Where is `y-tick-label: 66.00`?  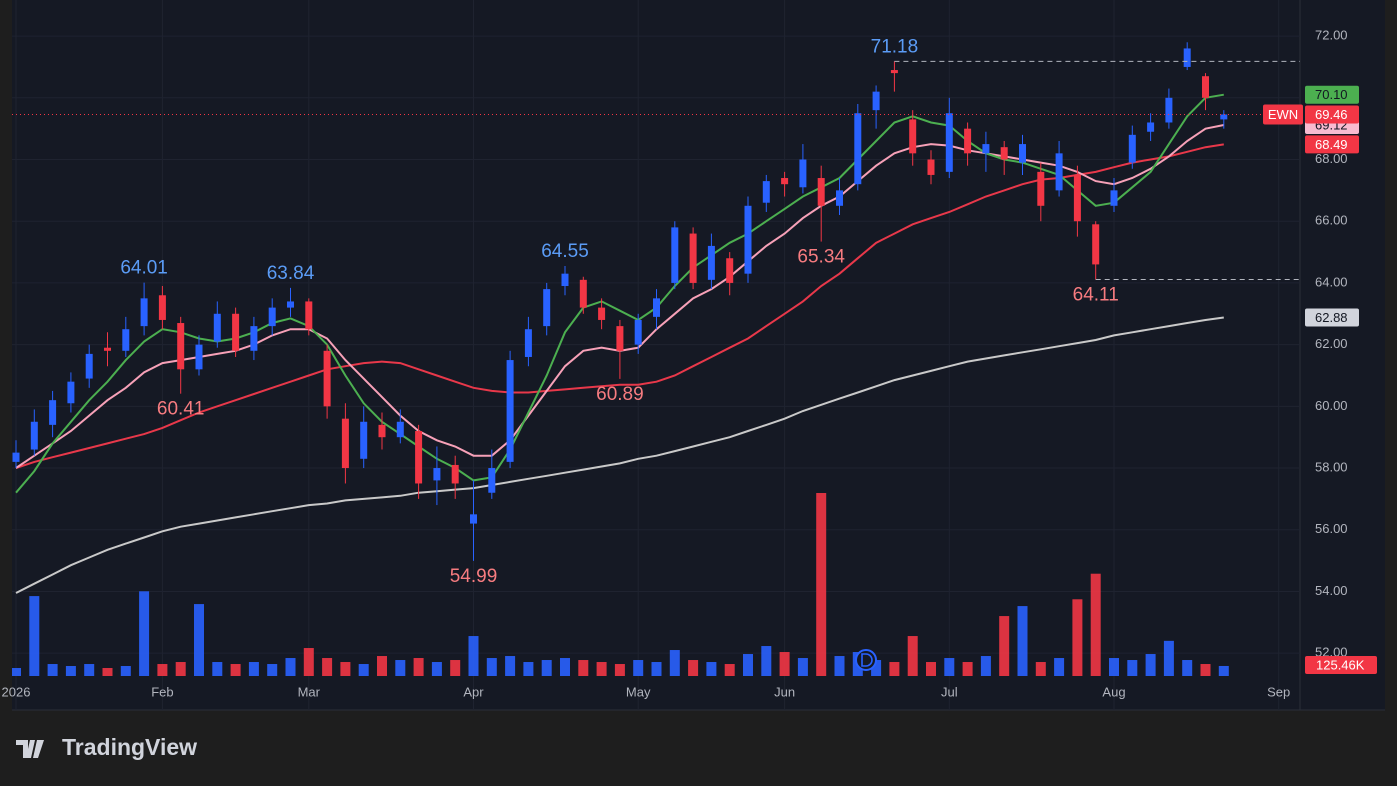 y-tick-label: 66.00 is located at coordinates (1331, 220).